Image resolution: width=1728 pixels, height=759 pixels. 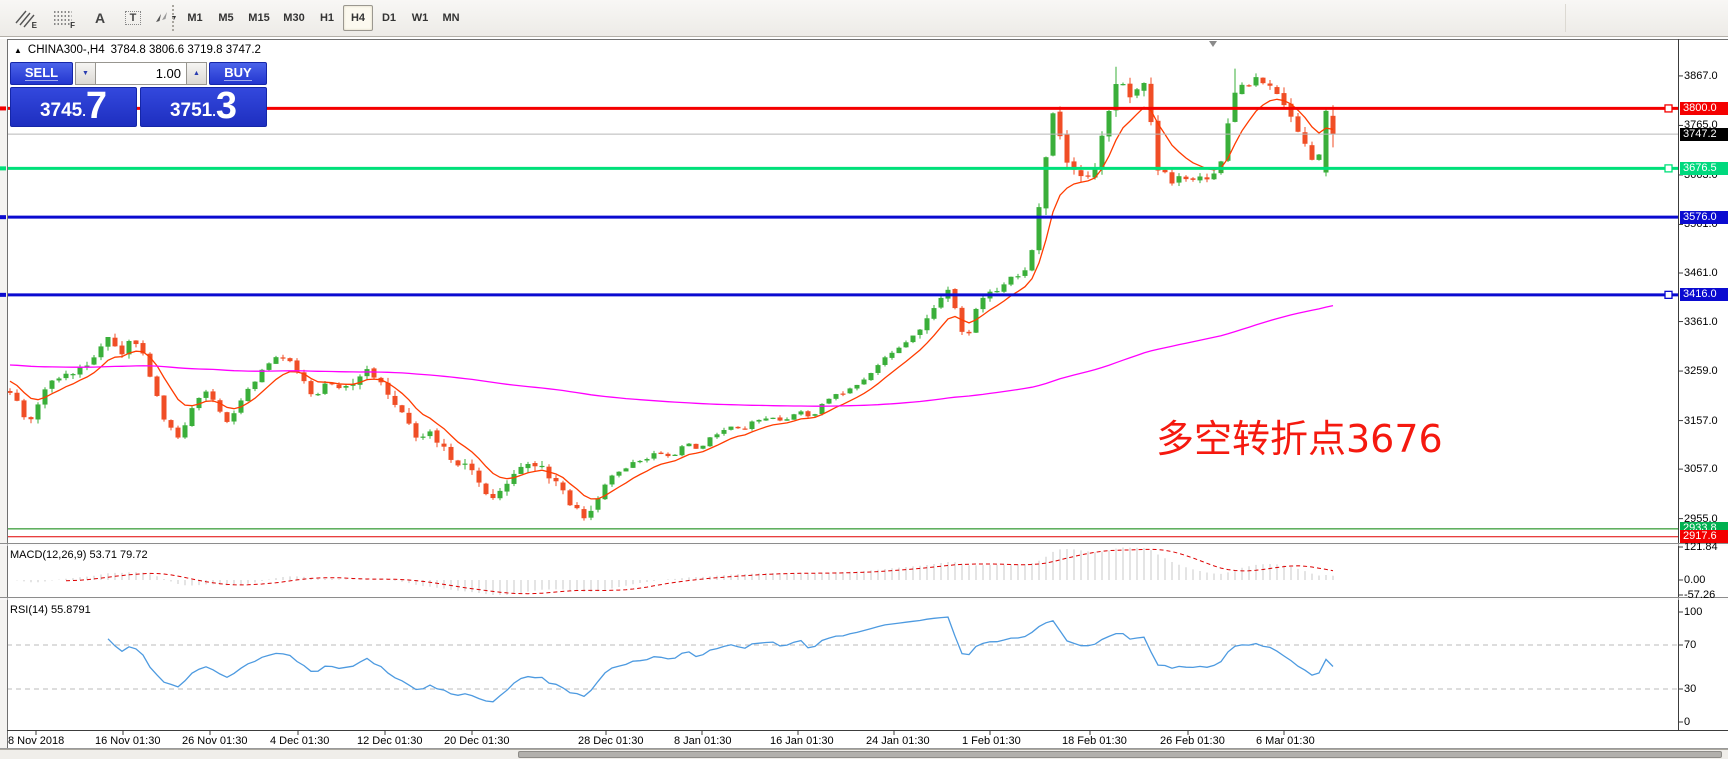 I want to click on horizontal-scrollbar, so click(x=864, y=754).